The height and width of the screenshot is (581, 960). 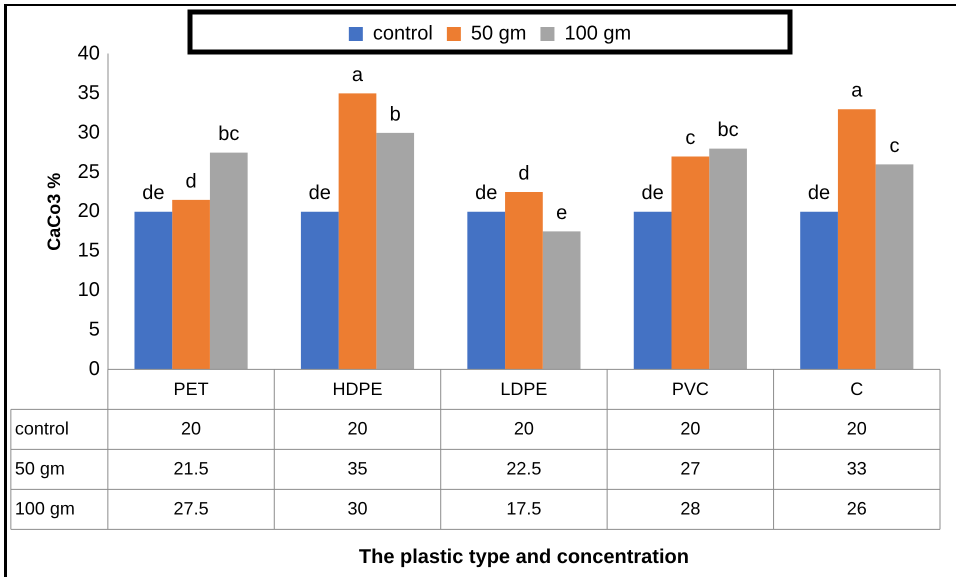 I want to click on data-label: 21.5, so click(x=191, y=468).